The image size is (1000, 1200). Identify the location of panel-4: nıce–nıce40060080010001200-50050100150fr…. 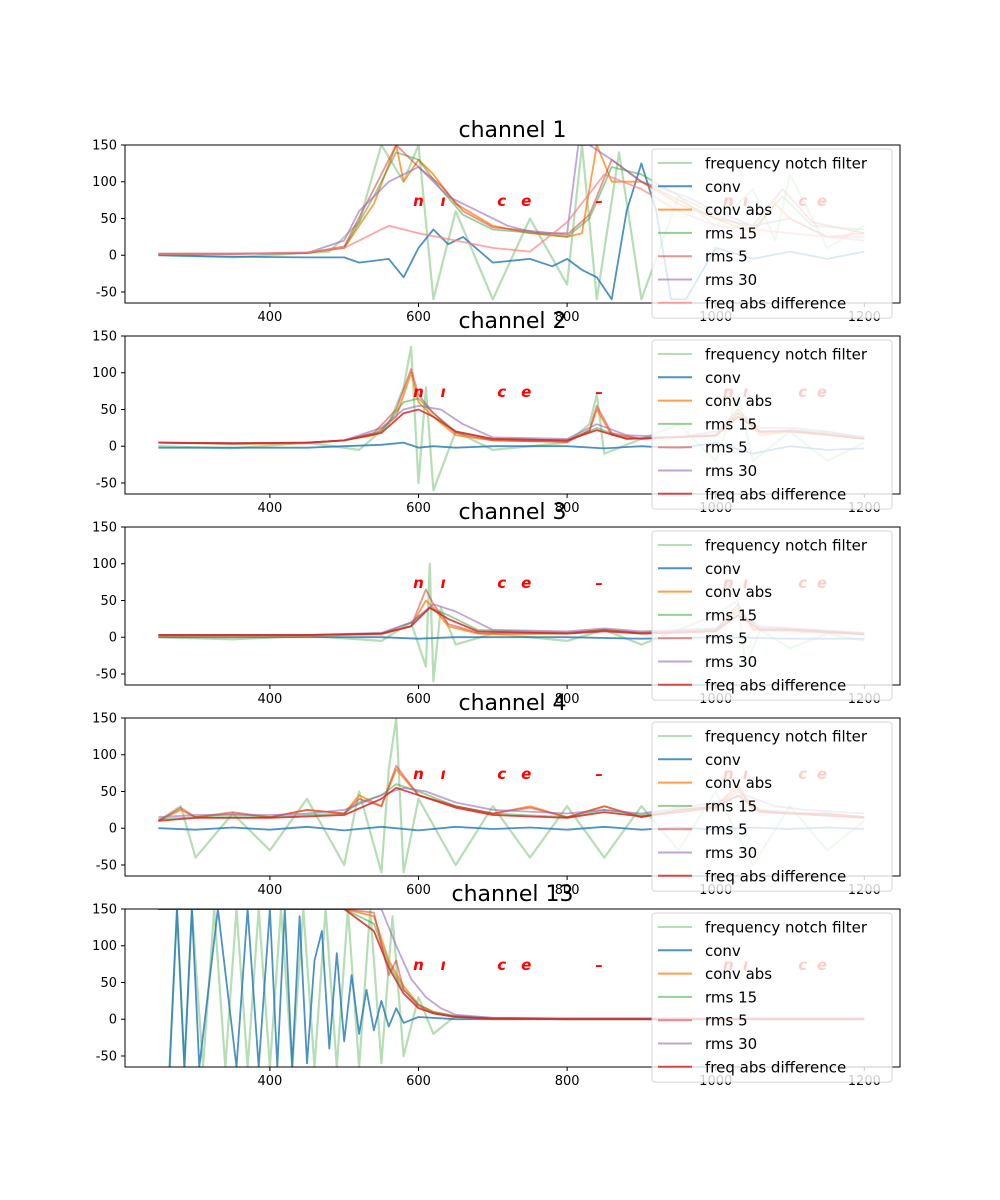
(496, 805).